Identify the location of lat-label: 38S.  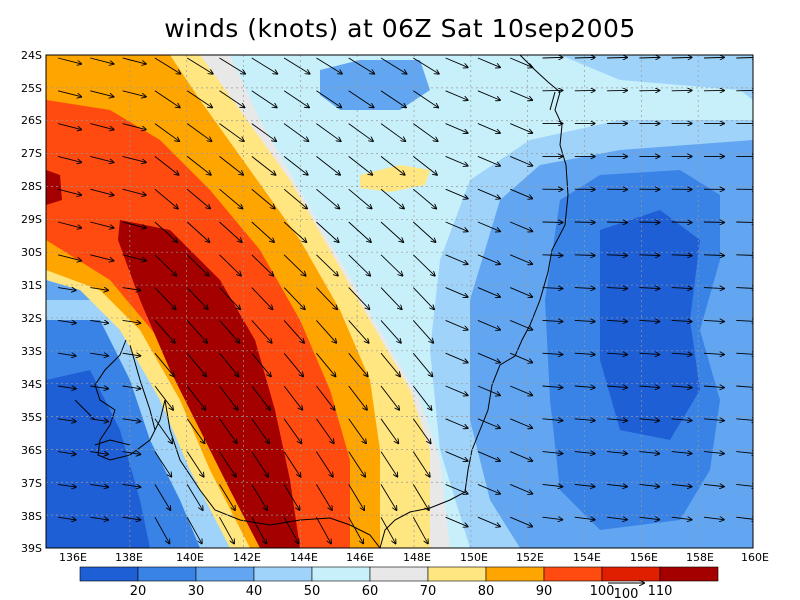
(31, 516).